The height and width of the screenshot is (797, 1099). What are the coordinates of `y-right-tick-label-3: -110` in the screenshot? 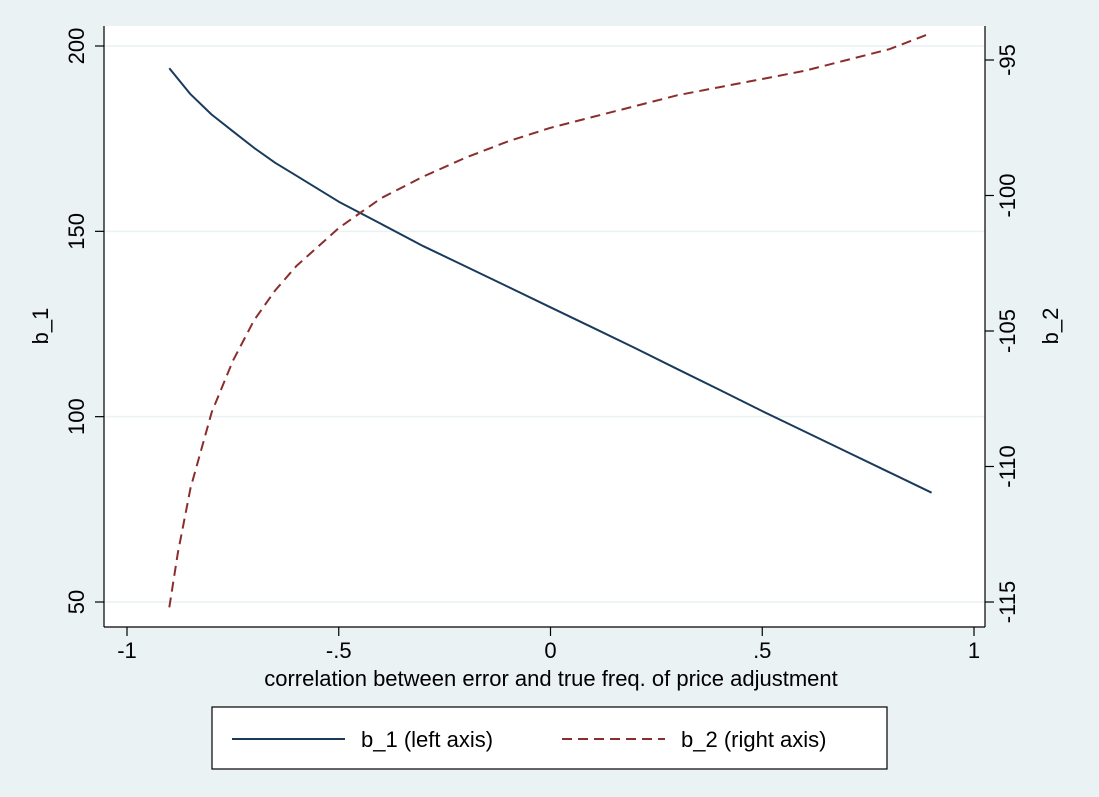 It's located at (1007, 466).